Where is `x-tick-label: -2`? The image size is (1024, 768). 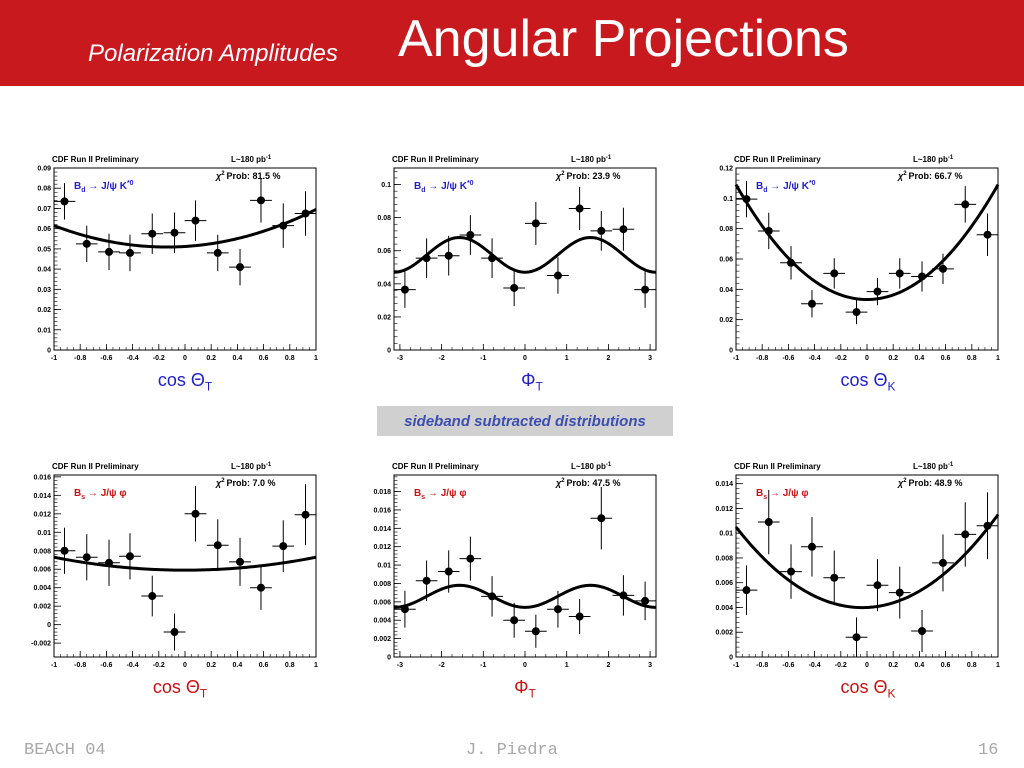 x-tick-label: -2 is located at coordinates (441, 665).